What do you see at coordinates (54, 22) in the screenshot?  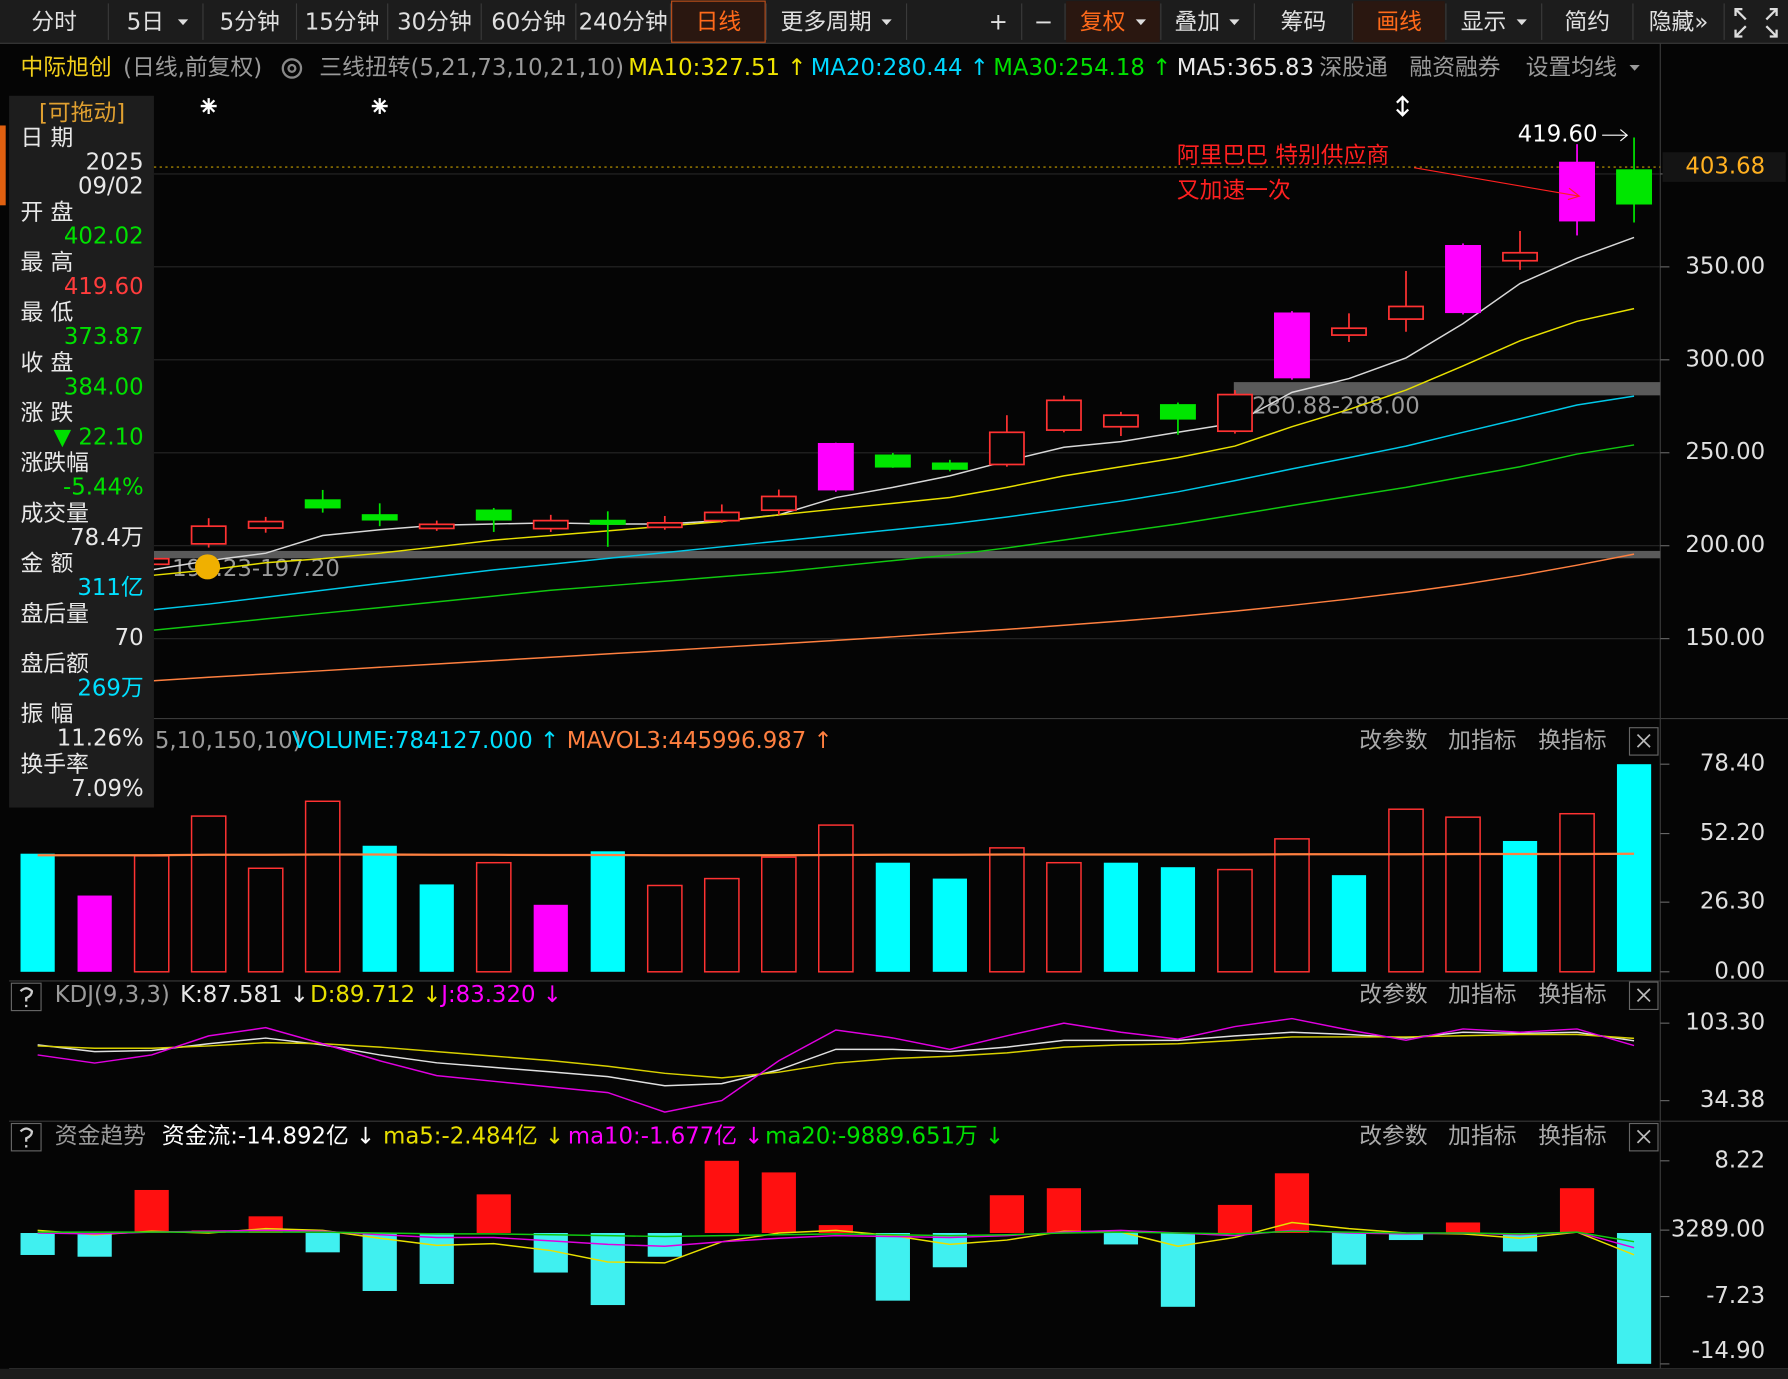 I see `toolbar-item: 分时` at bounding box center [54, 22].